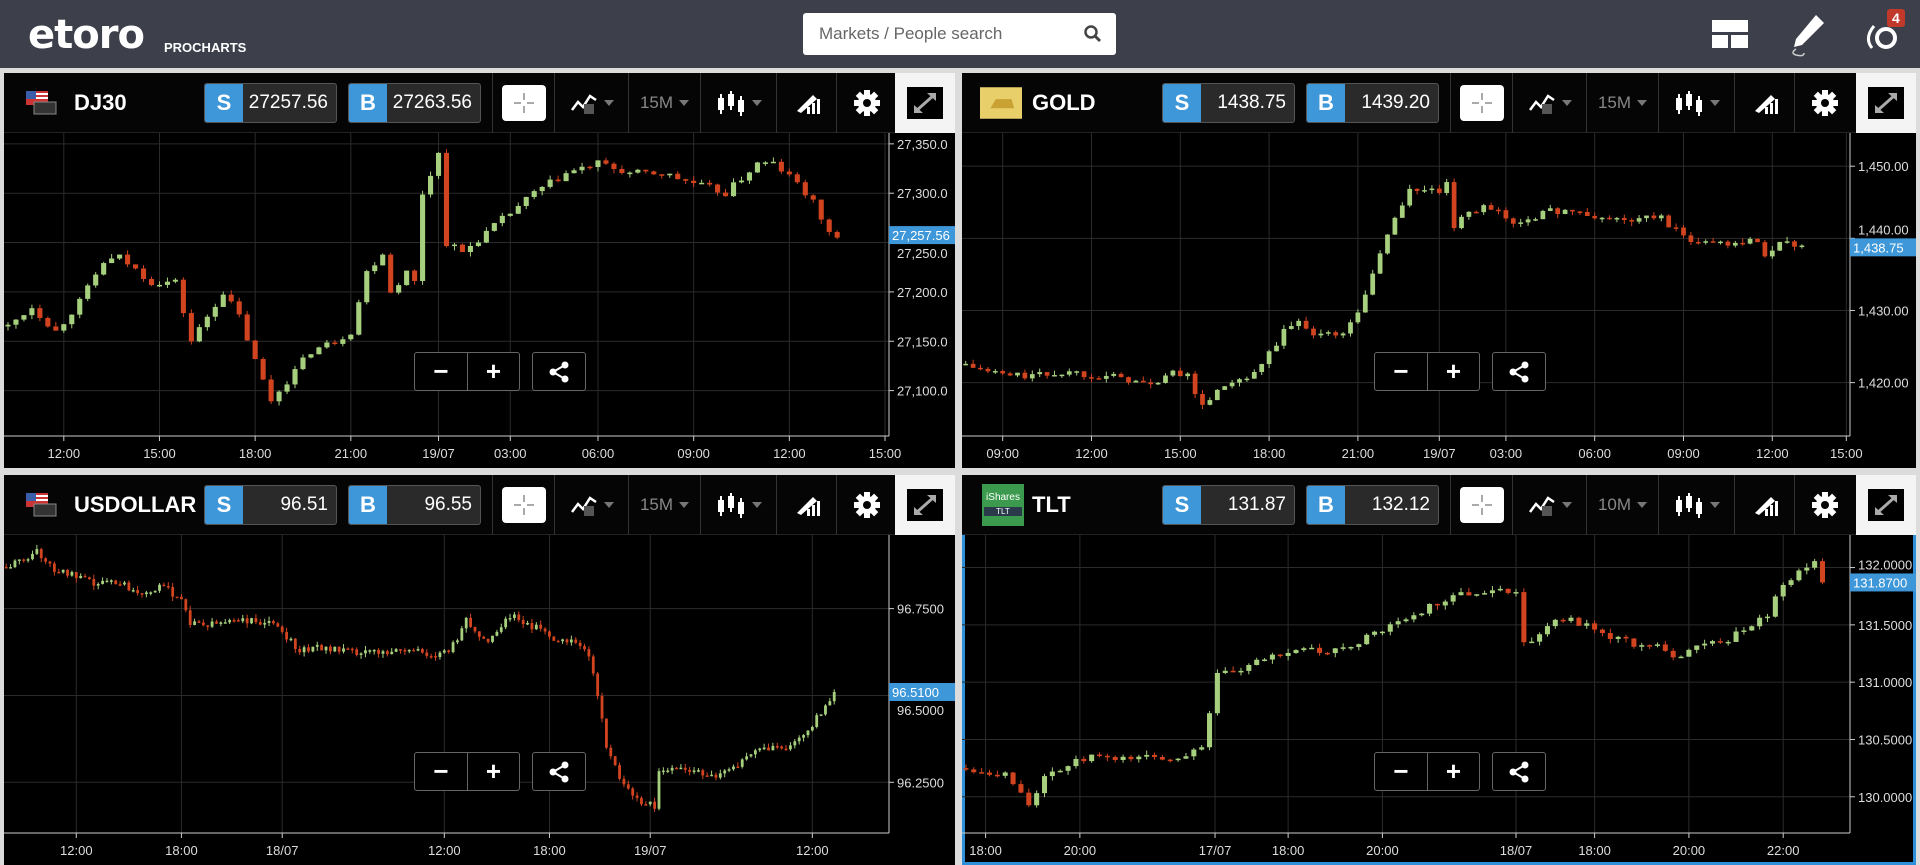 This screenshot has height=865, width=1920. Describe the element at coordinates (1228, 505) in the screenshot. I see `sell-button: S 131.87` at that location.